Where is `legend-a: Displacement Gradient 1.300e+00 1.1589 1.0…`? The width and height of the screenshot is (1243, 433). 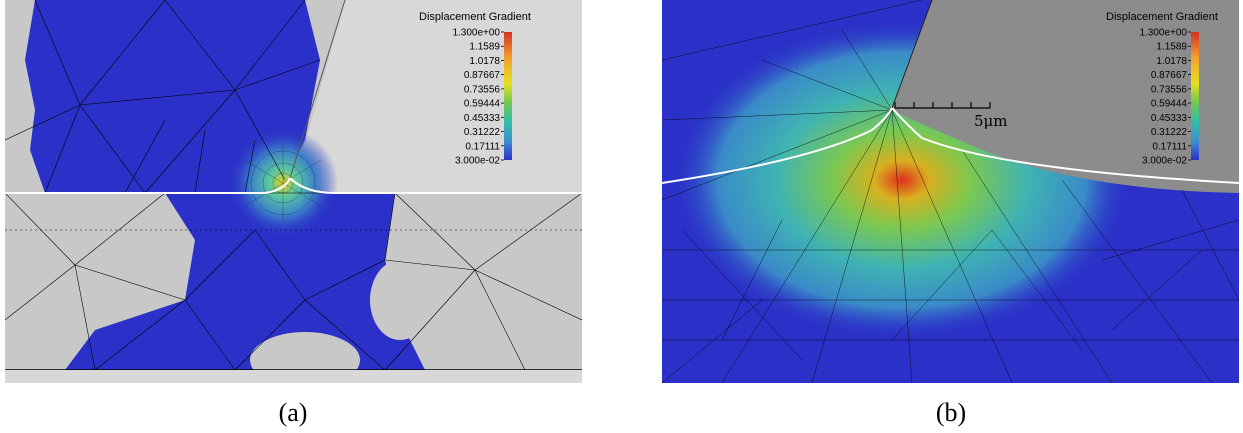
legend-a: Displacement Gradient 1.300e+00 1.1589 1.0… is located at coordinates (475, 89).